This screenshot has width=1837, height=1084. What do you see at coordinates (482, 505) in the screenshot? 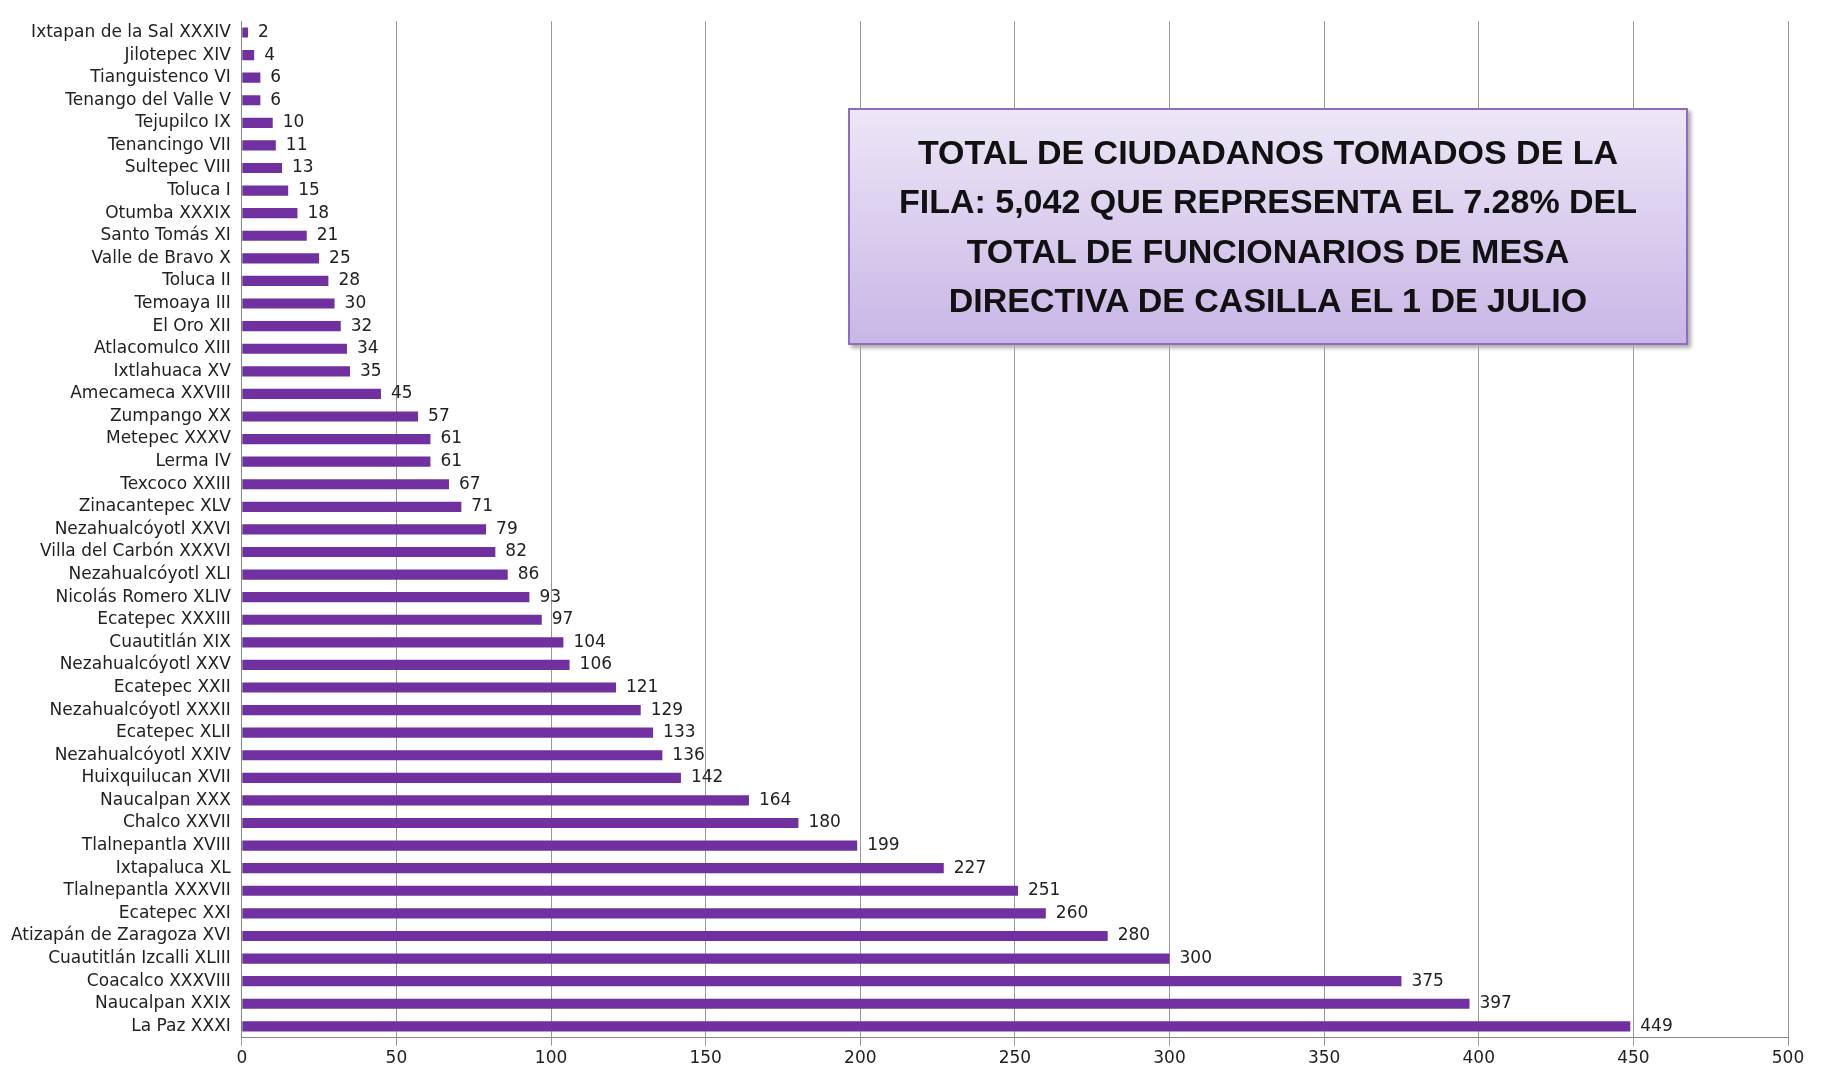
I see `data-label: 71` at bounding box center [482, 505].